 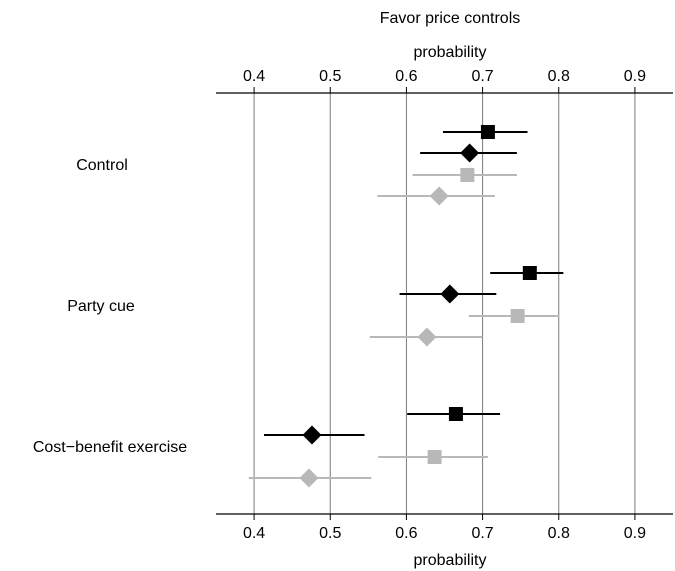 I want to click on x-tick-label-bottom: 0.7, so click(x=482, y=533).